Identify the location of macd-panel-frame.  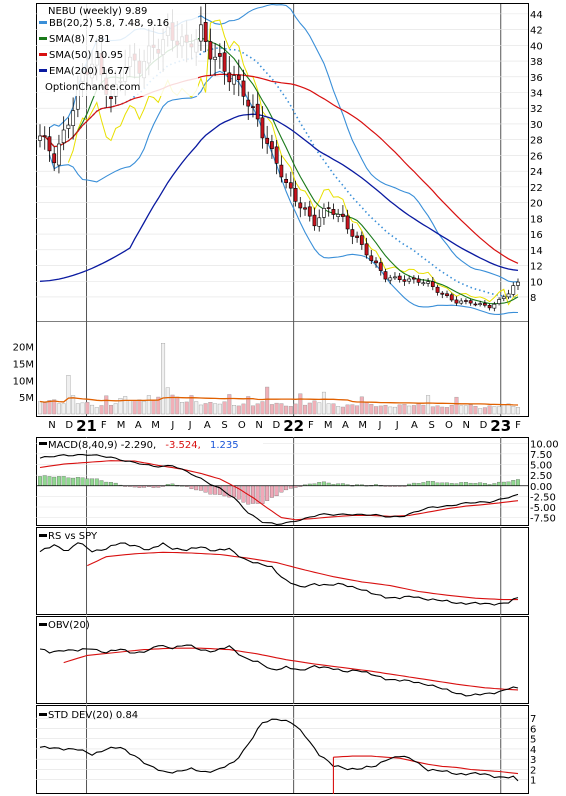
(282, 481).